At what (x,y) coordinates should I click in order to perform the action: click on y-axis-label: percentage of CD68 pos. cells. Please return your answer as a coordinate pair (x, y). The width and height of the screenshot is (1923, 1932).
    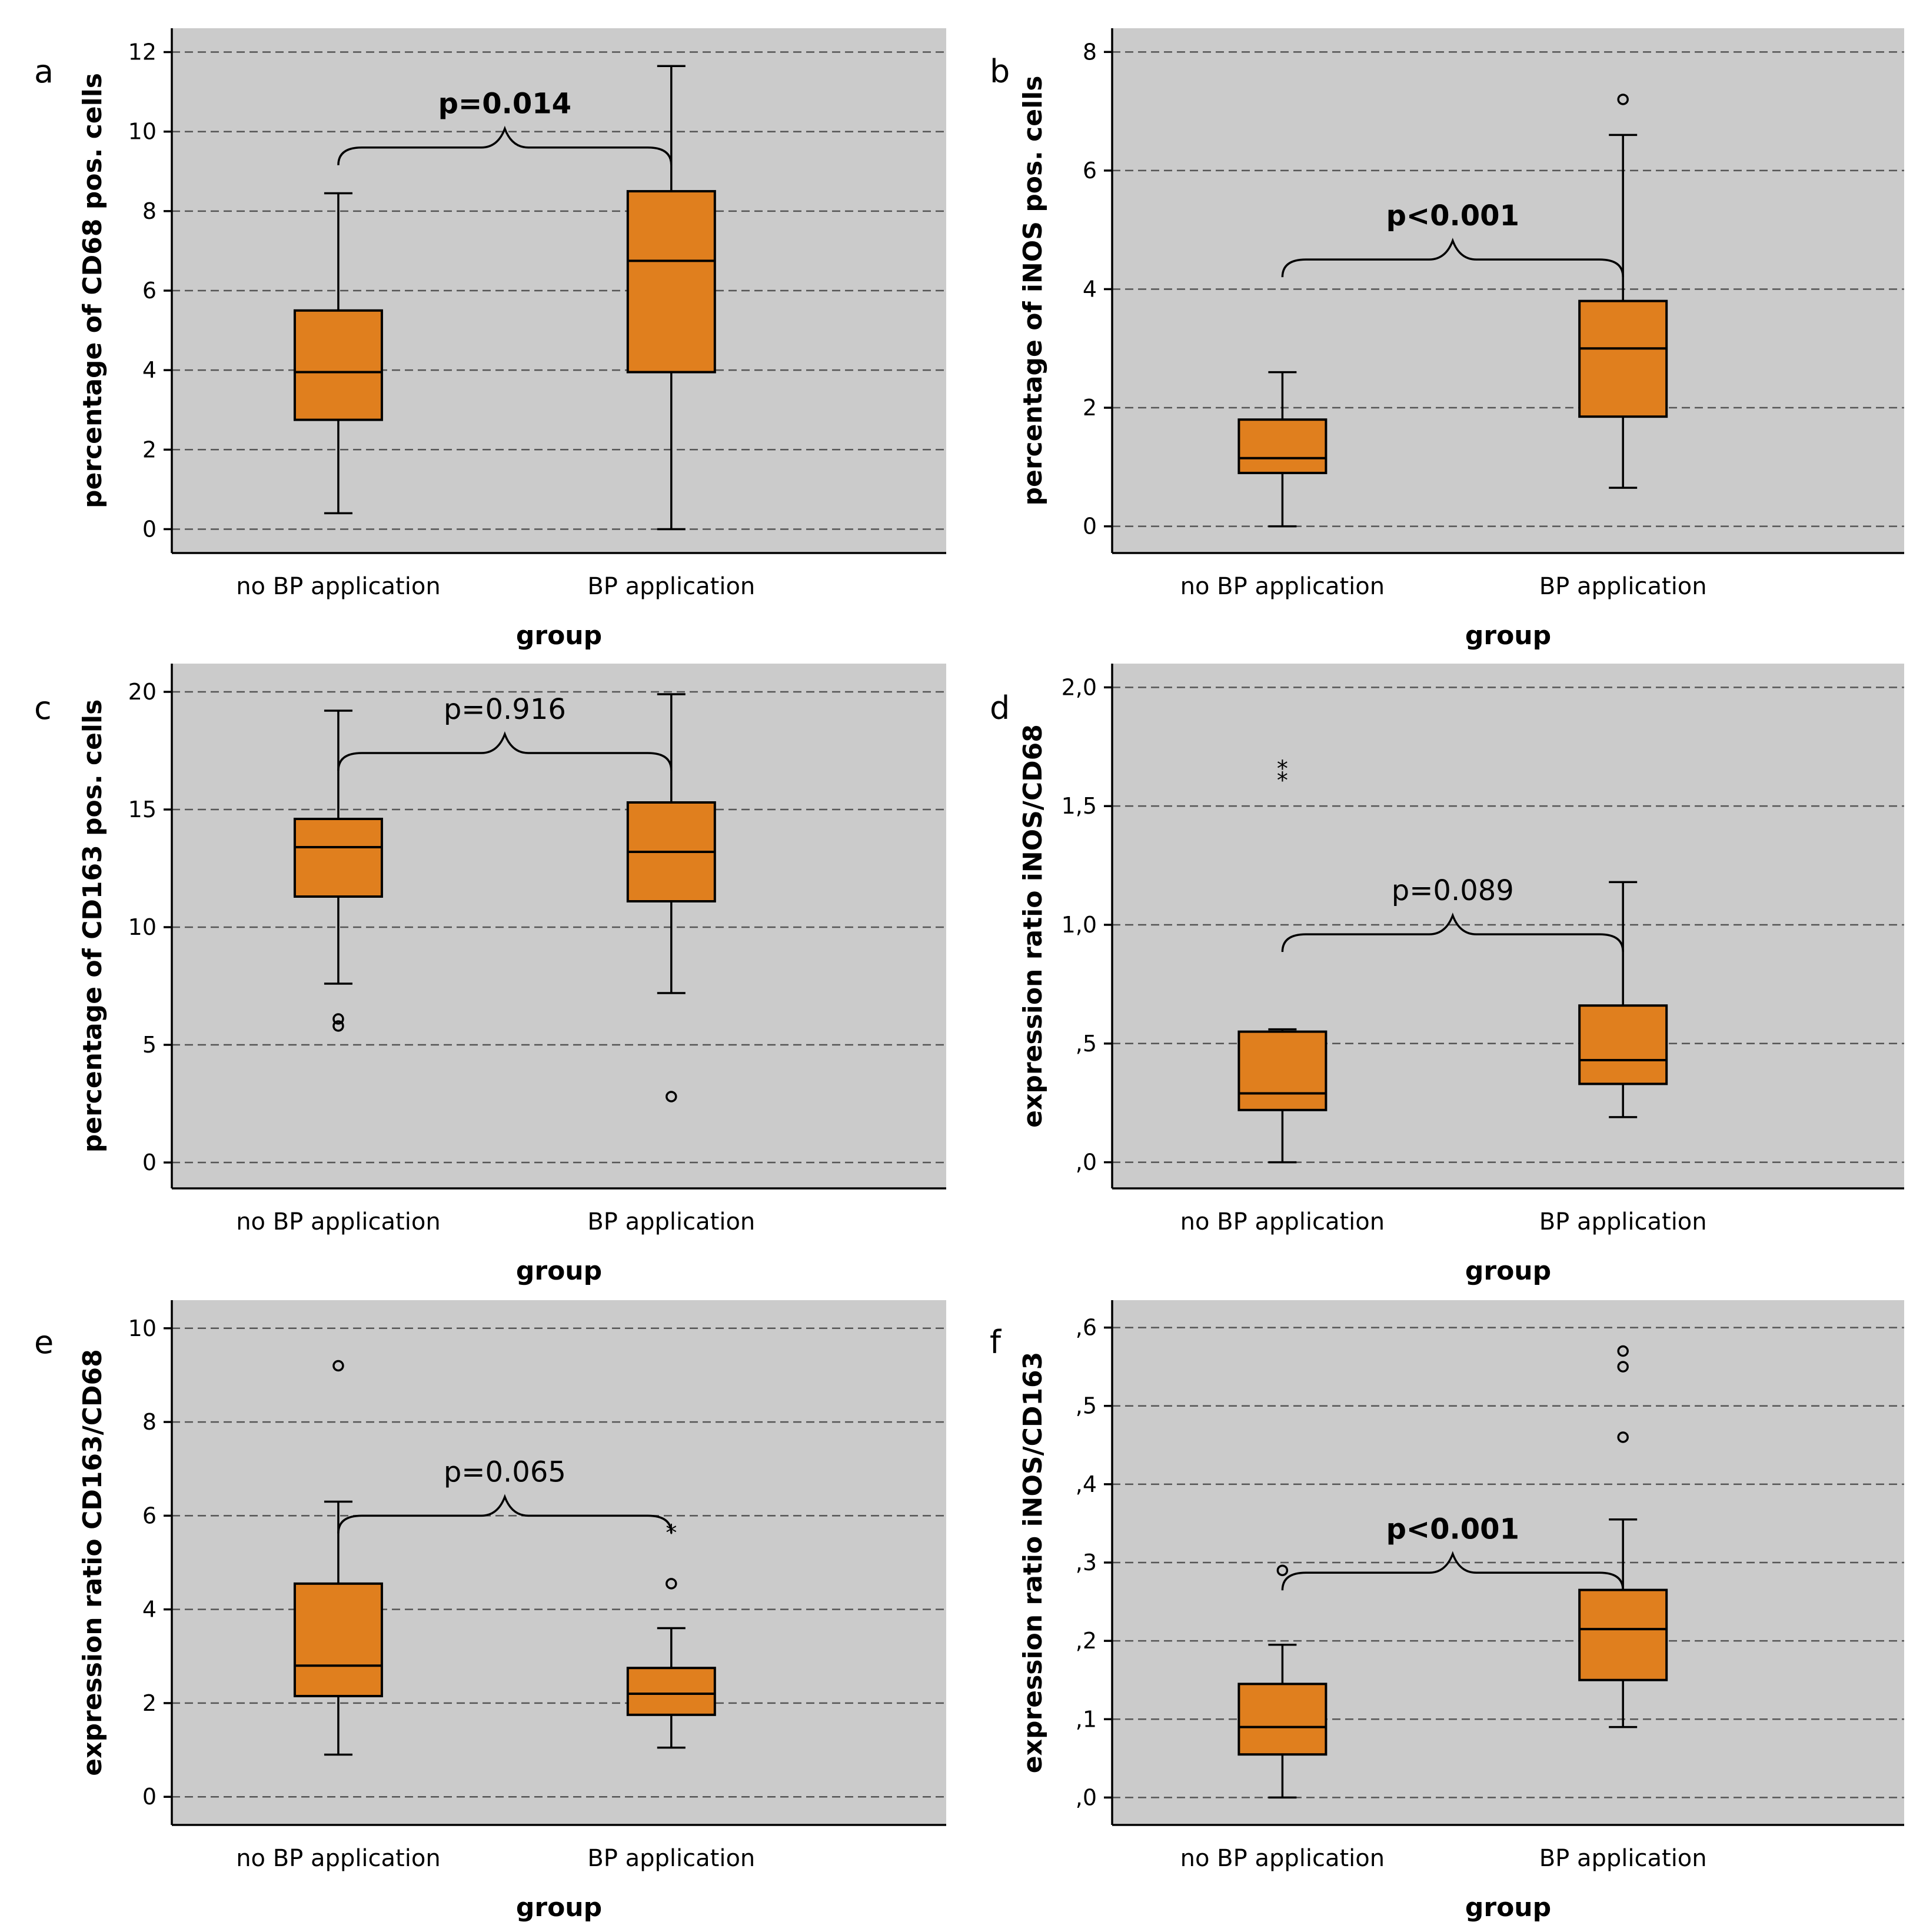
    Looking at the image, I should click on (93, 290).